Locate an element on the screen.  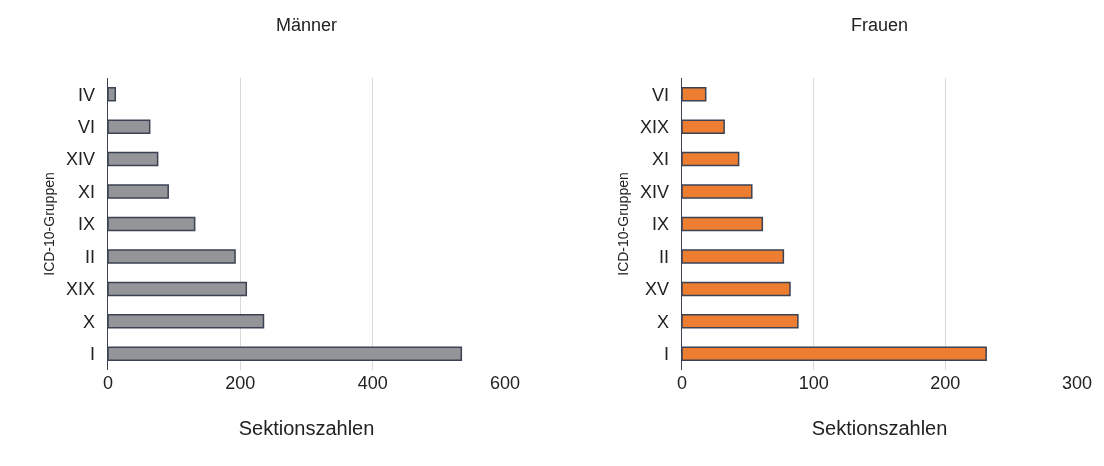
x-tick-label: 100 is located at coordinates (813, 383).